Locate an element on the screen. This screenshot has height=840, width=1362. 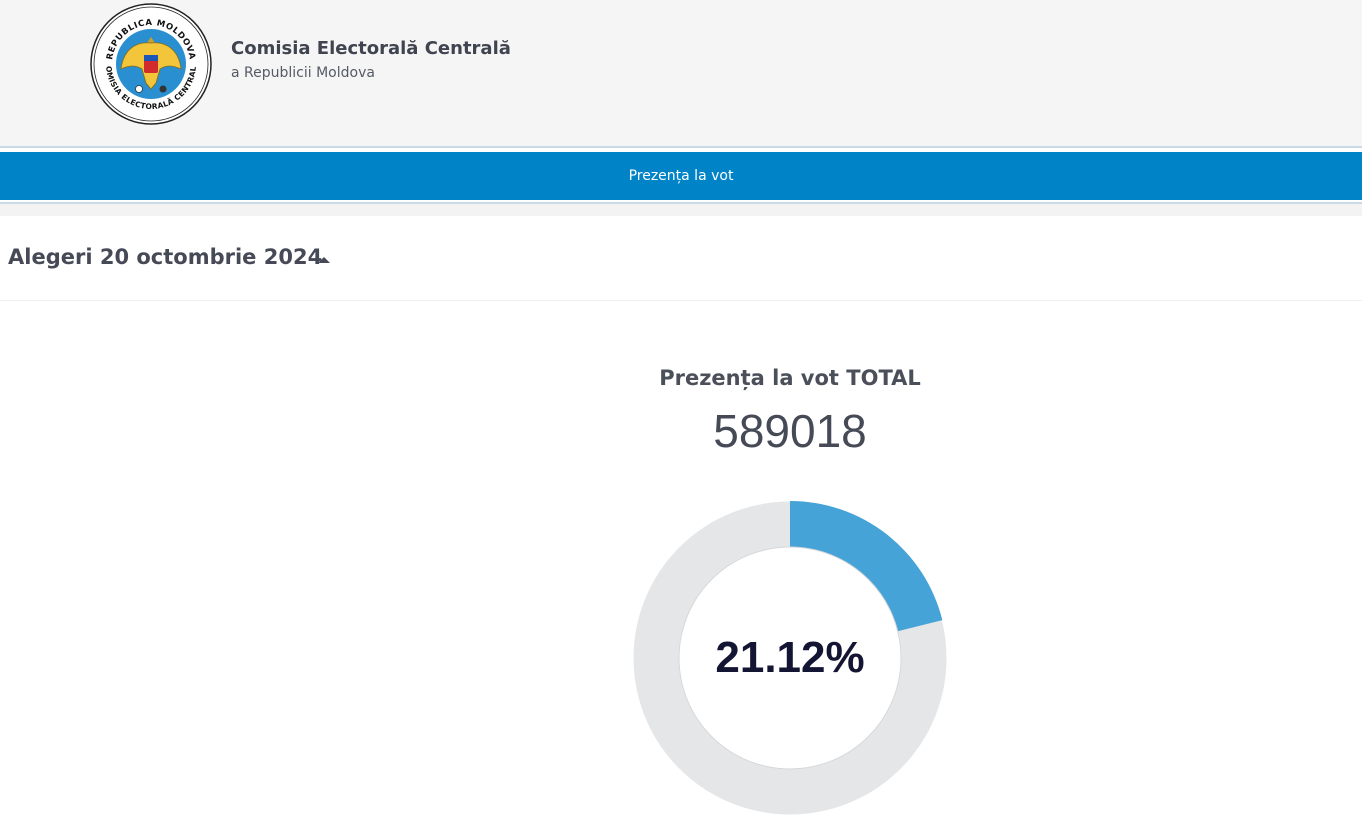
turnout-donut-chart is located at coordinates (790, 658).